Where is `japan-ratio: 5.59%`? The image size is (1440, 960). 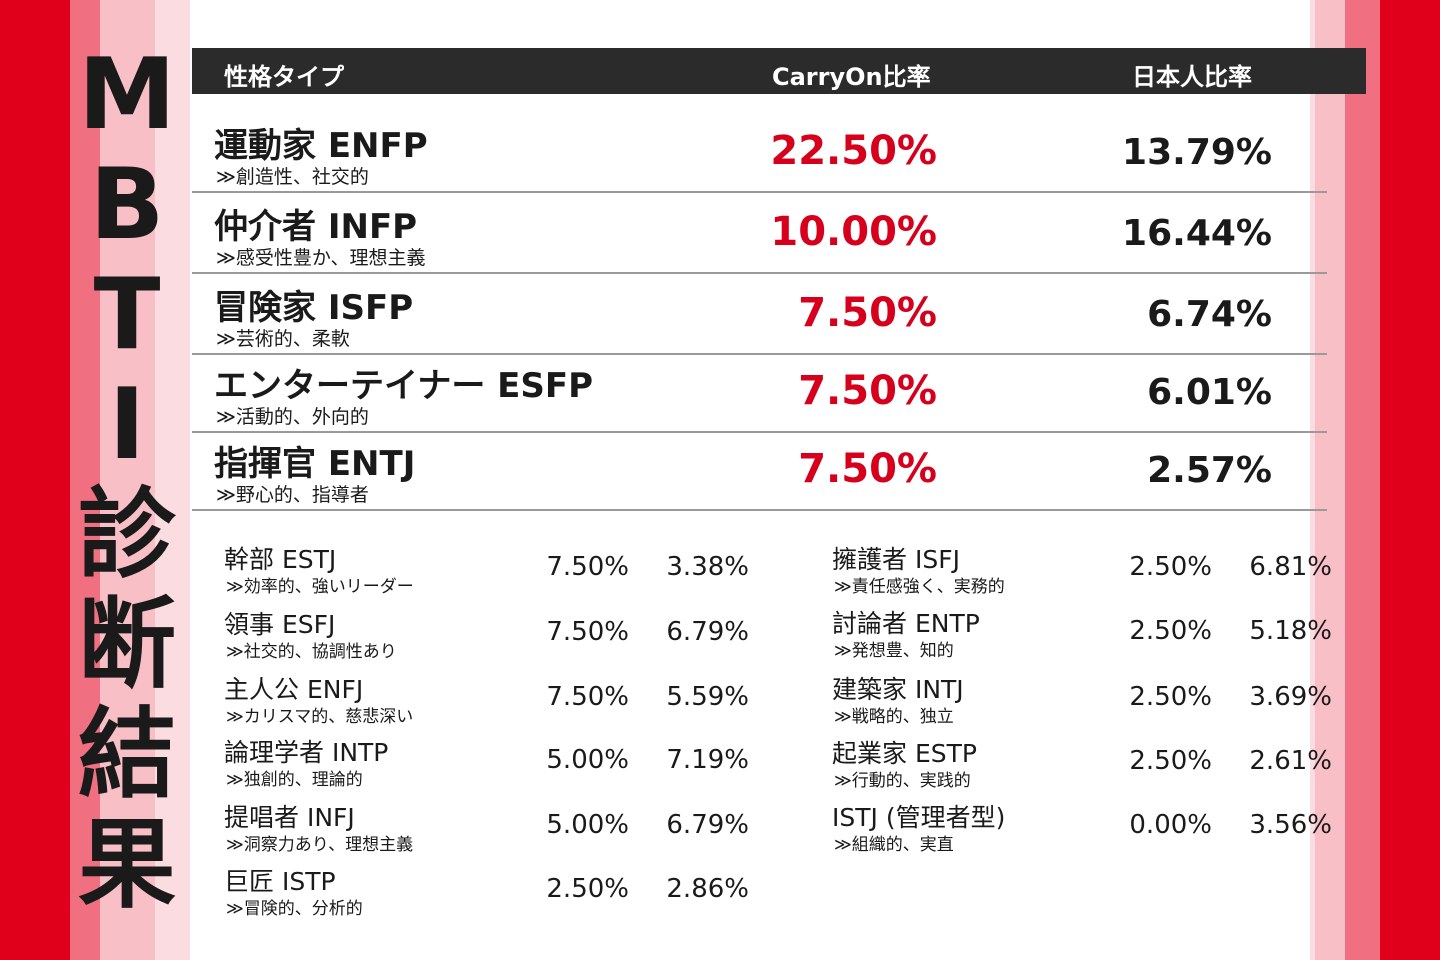 japan-ratio: 5.59% is located at coordinates (707, 697).